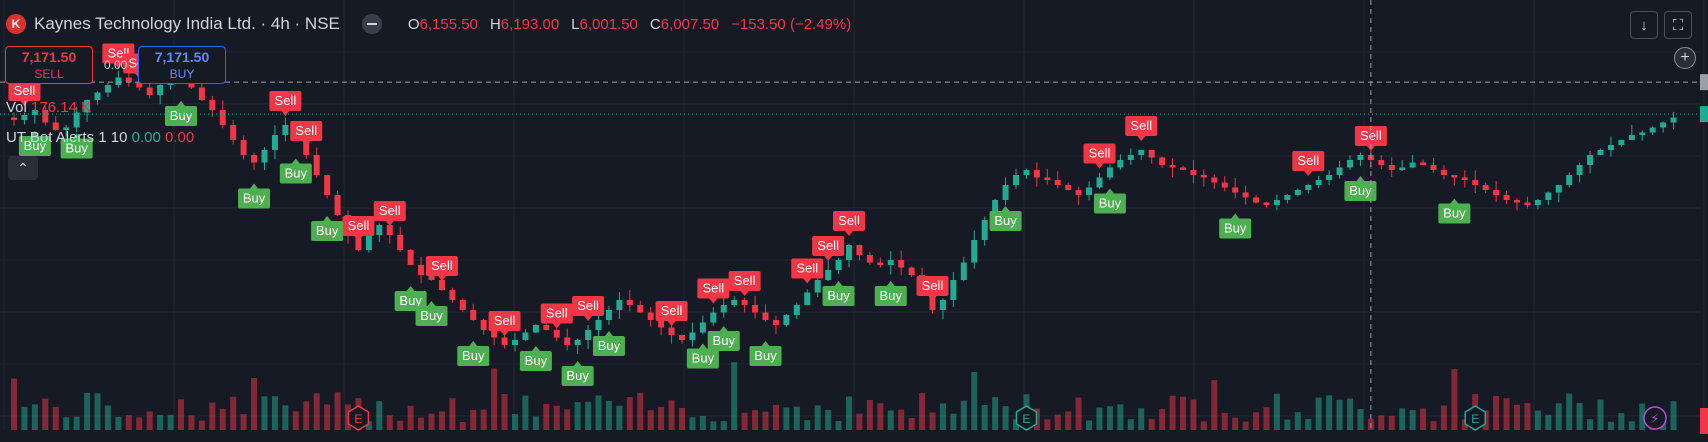 This screenshot has height=442, width=1708. What do you see at coordinates (23, 168) in the screenshot?
I see `collapse-legend-button: ⌃` at bounding box center [23, 168].